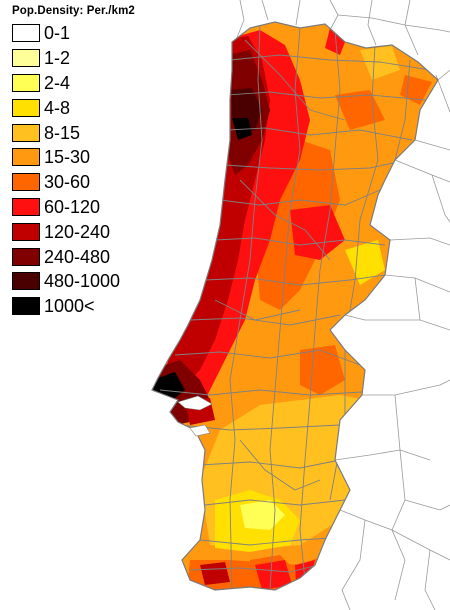 Image resolution: width=450 pixels, height=610 pixels. What do you see at coordinates (200, 430) in the screenshot?
I see `sado-estuary` at bounding box center [200, 430].